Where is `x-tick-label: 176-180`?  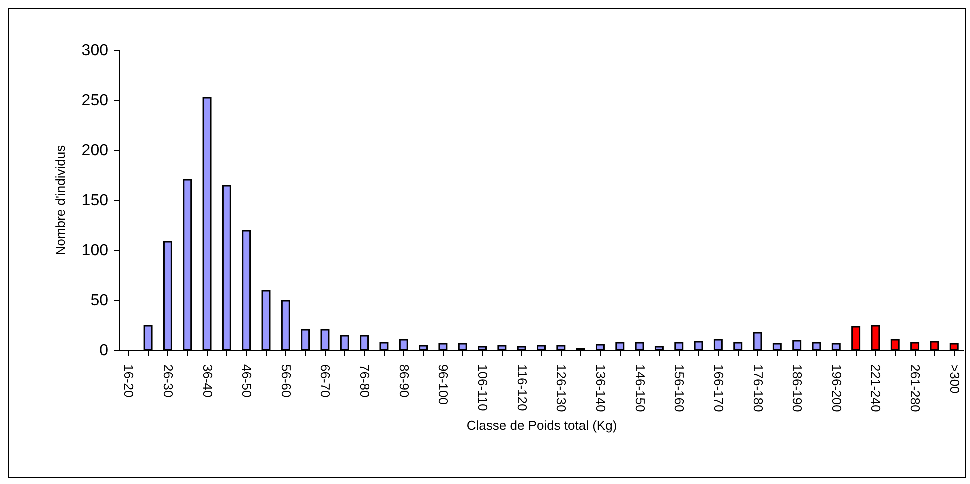 x-tick-label: 176-180 is located at coordinates (758, 388).